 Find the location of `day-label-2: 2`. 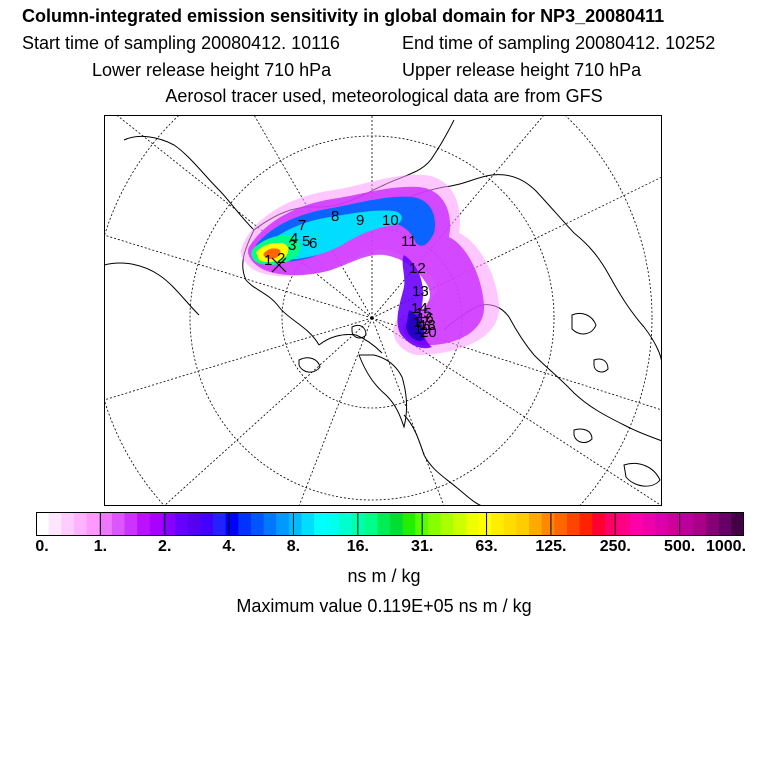

day-label-2: 2 is located at coordinates (281, 258).